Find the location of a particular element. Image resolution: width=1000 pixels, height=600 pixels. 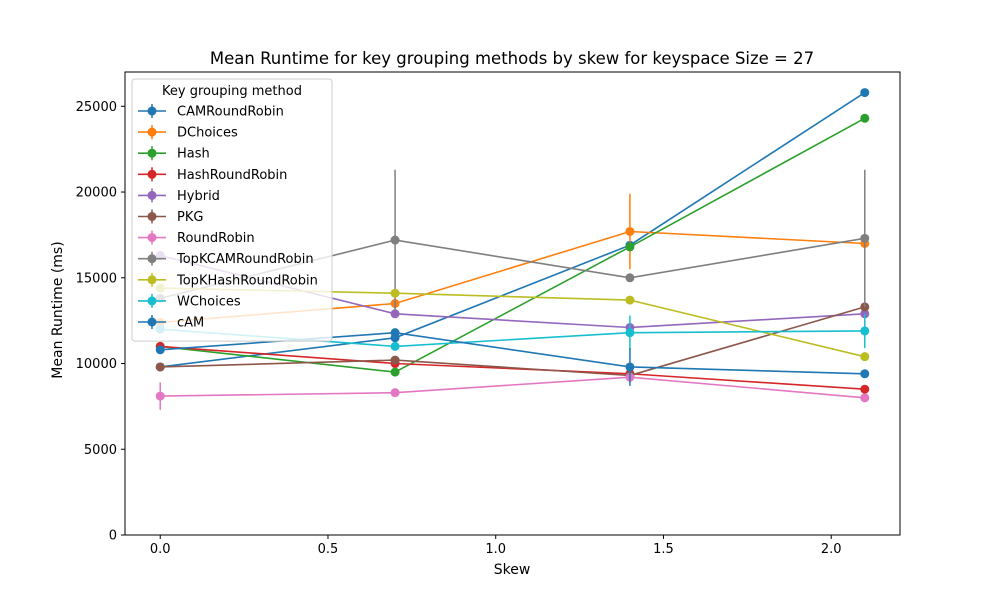

legend-box is located at coordinates (232, 210).